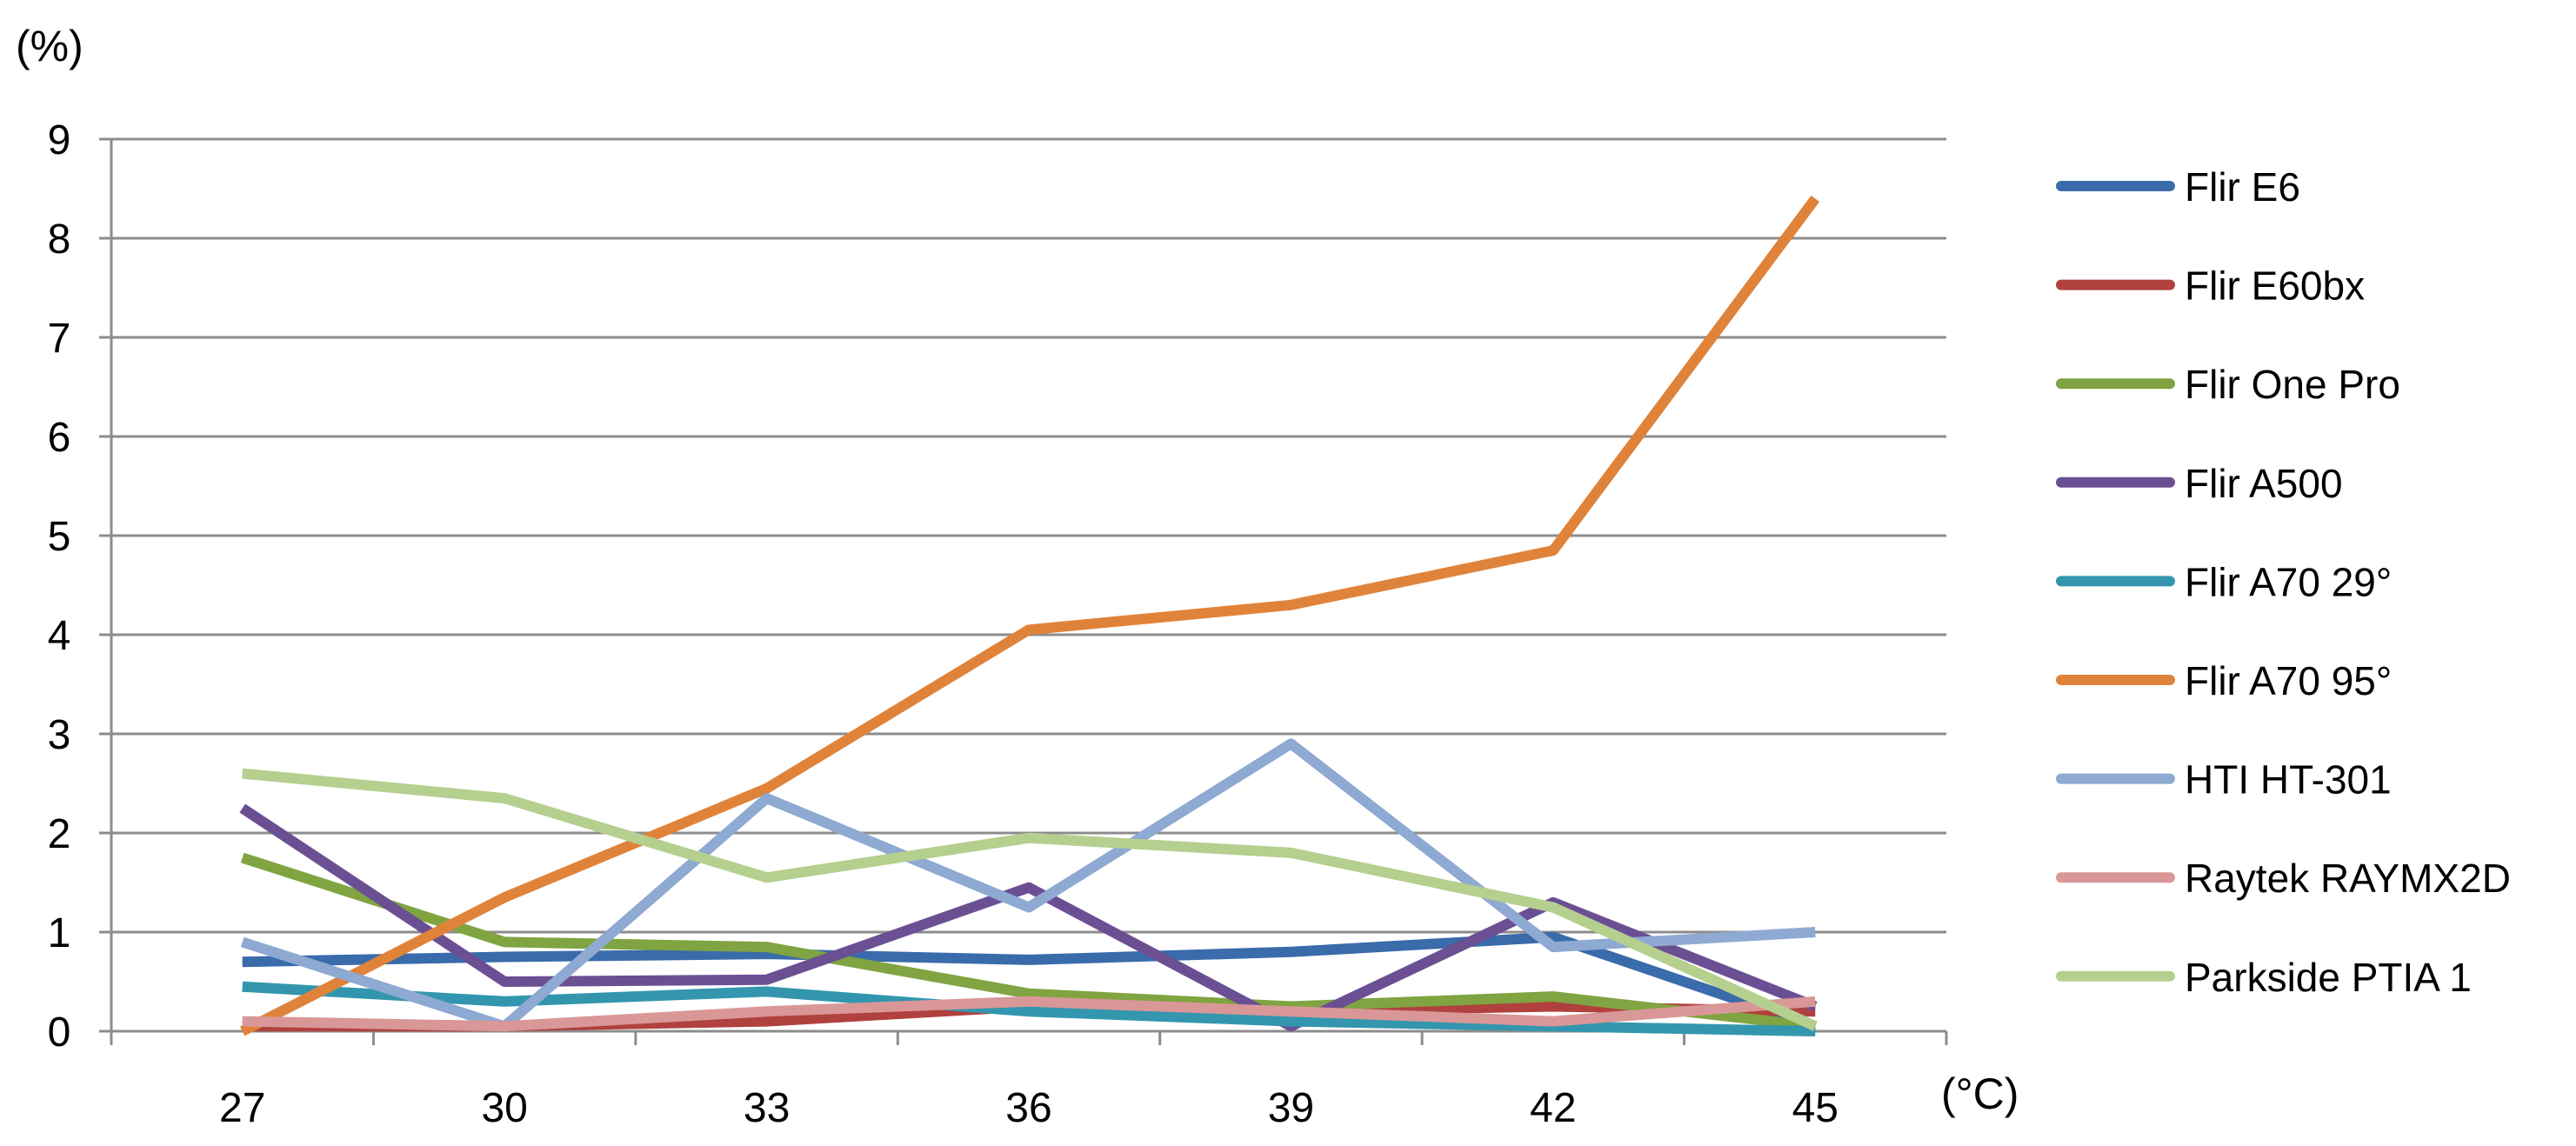 The height and width of the screenshot is (1146, 2576). I want to click on y-tick-label: 8, so click(59, 240).